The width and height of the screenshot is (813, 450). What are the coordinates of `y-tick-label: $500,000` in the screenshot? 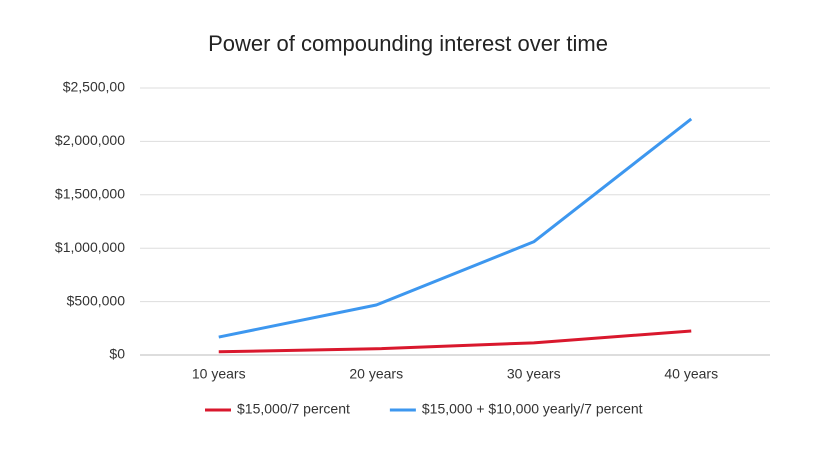 It's located at (96, 300).